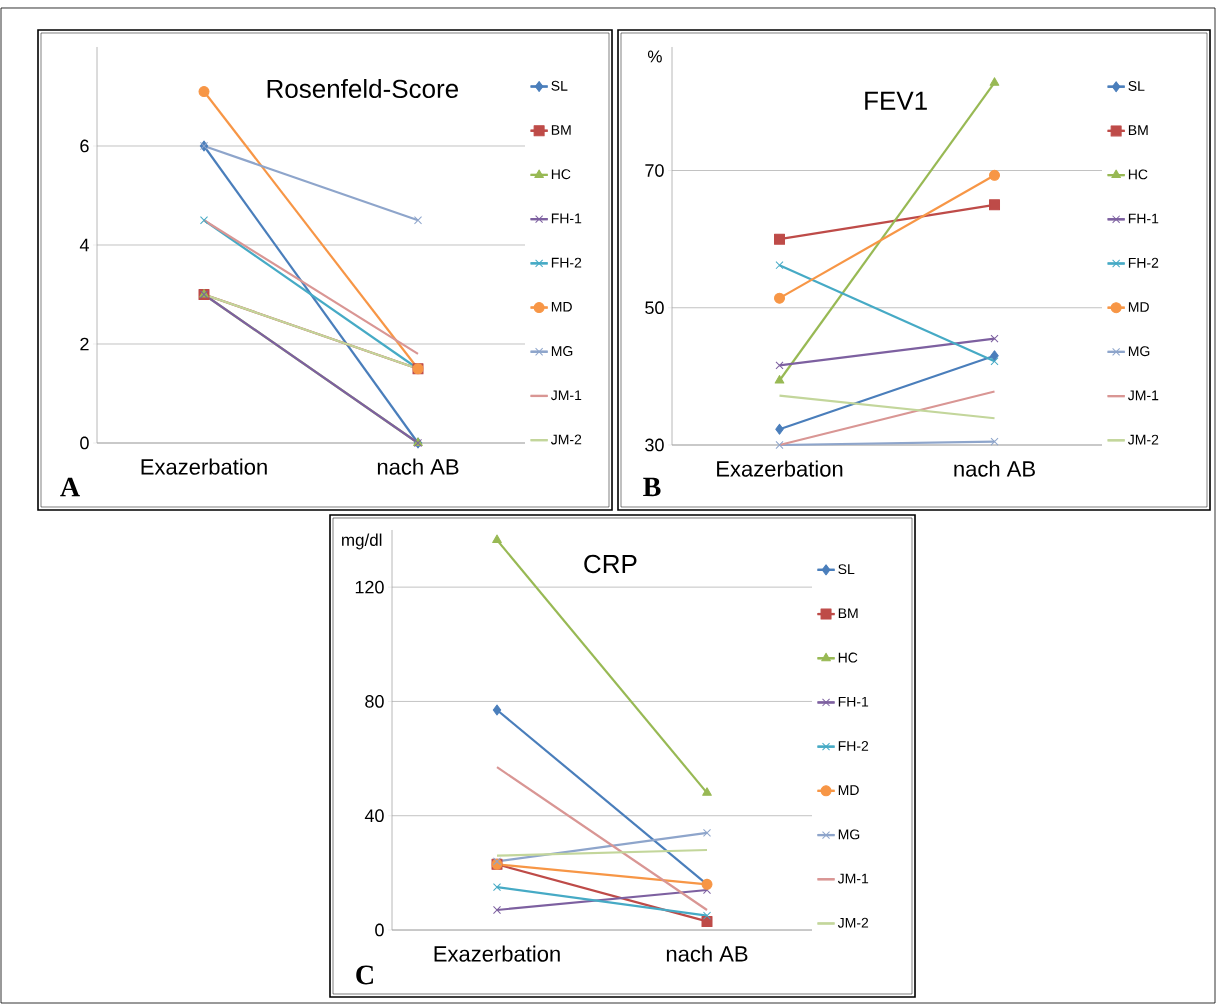  I want to click on y-tick-label: 40, so click(374, 816).